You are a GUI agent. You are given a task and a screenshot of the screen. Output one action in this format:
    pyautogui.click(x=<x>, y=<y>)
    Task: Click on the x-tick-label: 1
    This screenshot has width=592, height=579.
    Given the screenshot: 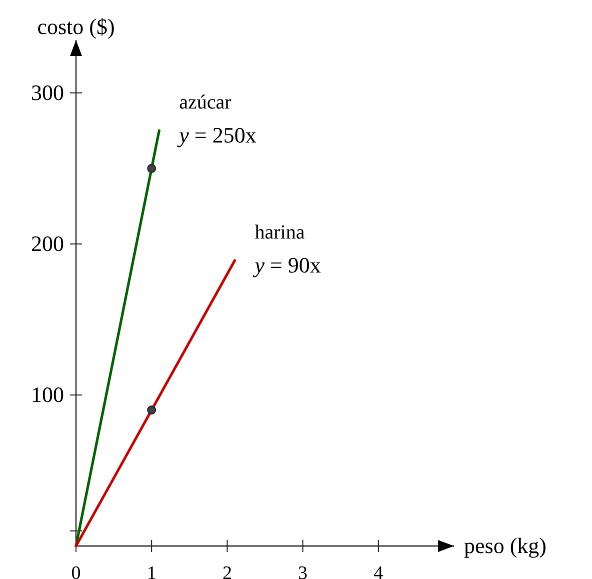 What is the action you would take?
    pyautogui.click(x=151, y=571)
    